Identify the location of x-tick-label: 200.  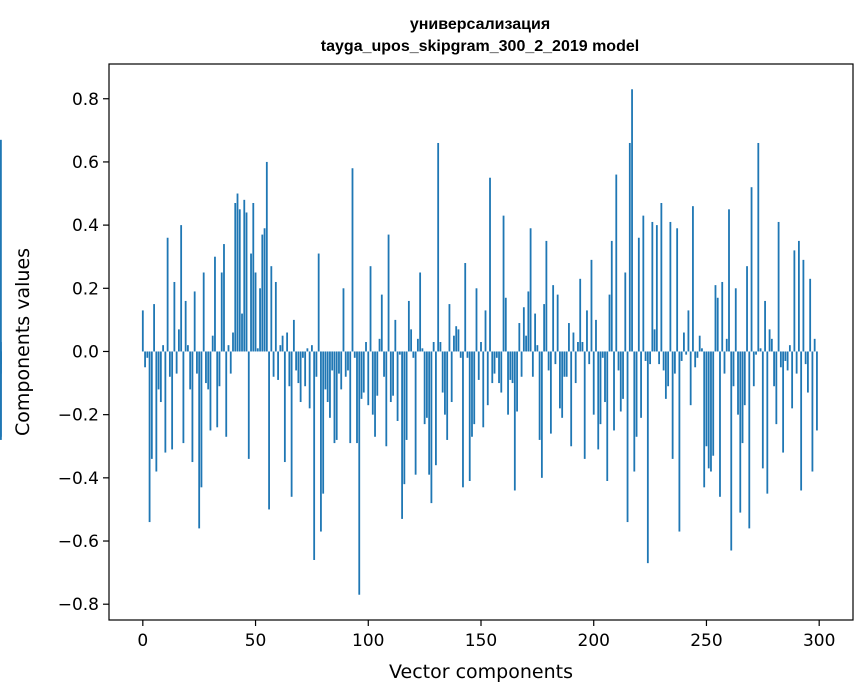
(594, 641).